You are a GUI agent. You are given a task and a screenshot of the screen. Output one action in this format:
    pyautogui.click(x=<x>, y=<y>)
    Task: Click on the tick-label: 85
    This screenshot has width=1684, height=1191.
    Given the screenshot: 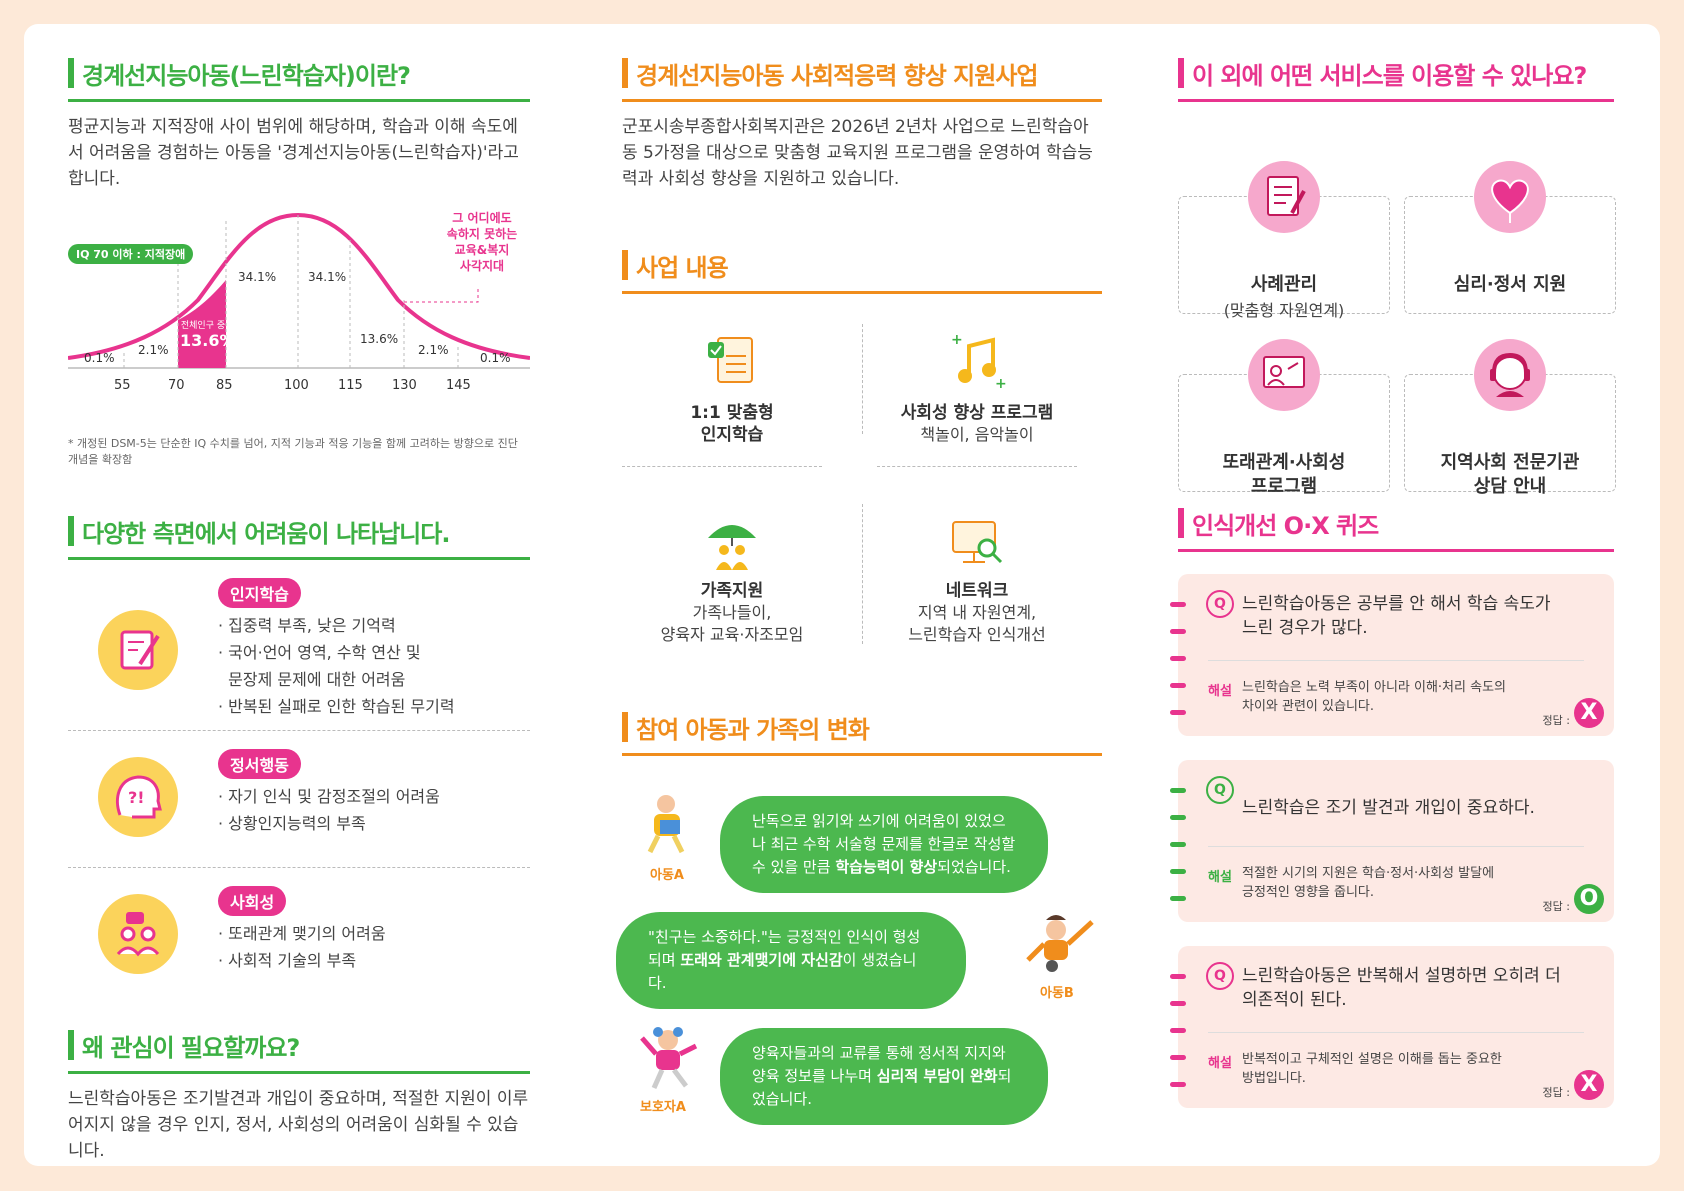 What is the action you would take?
    pyautogui.click(x=224, y=385)
    